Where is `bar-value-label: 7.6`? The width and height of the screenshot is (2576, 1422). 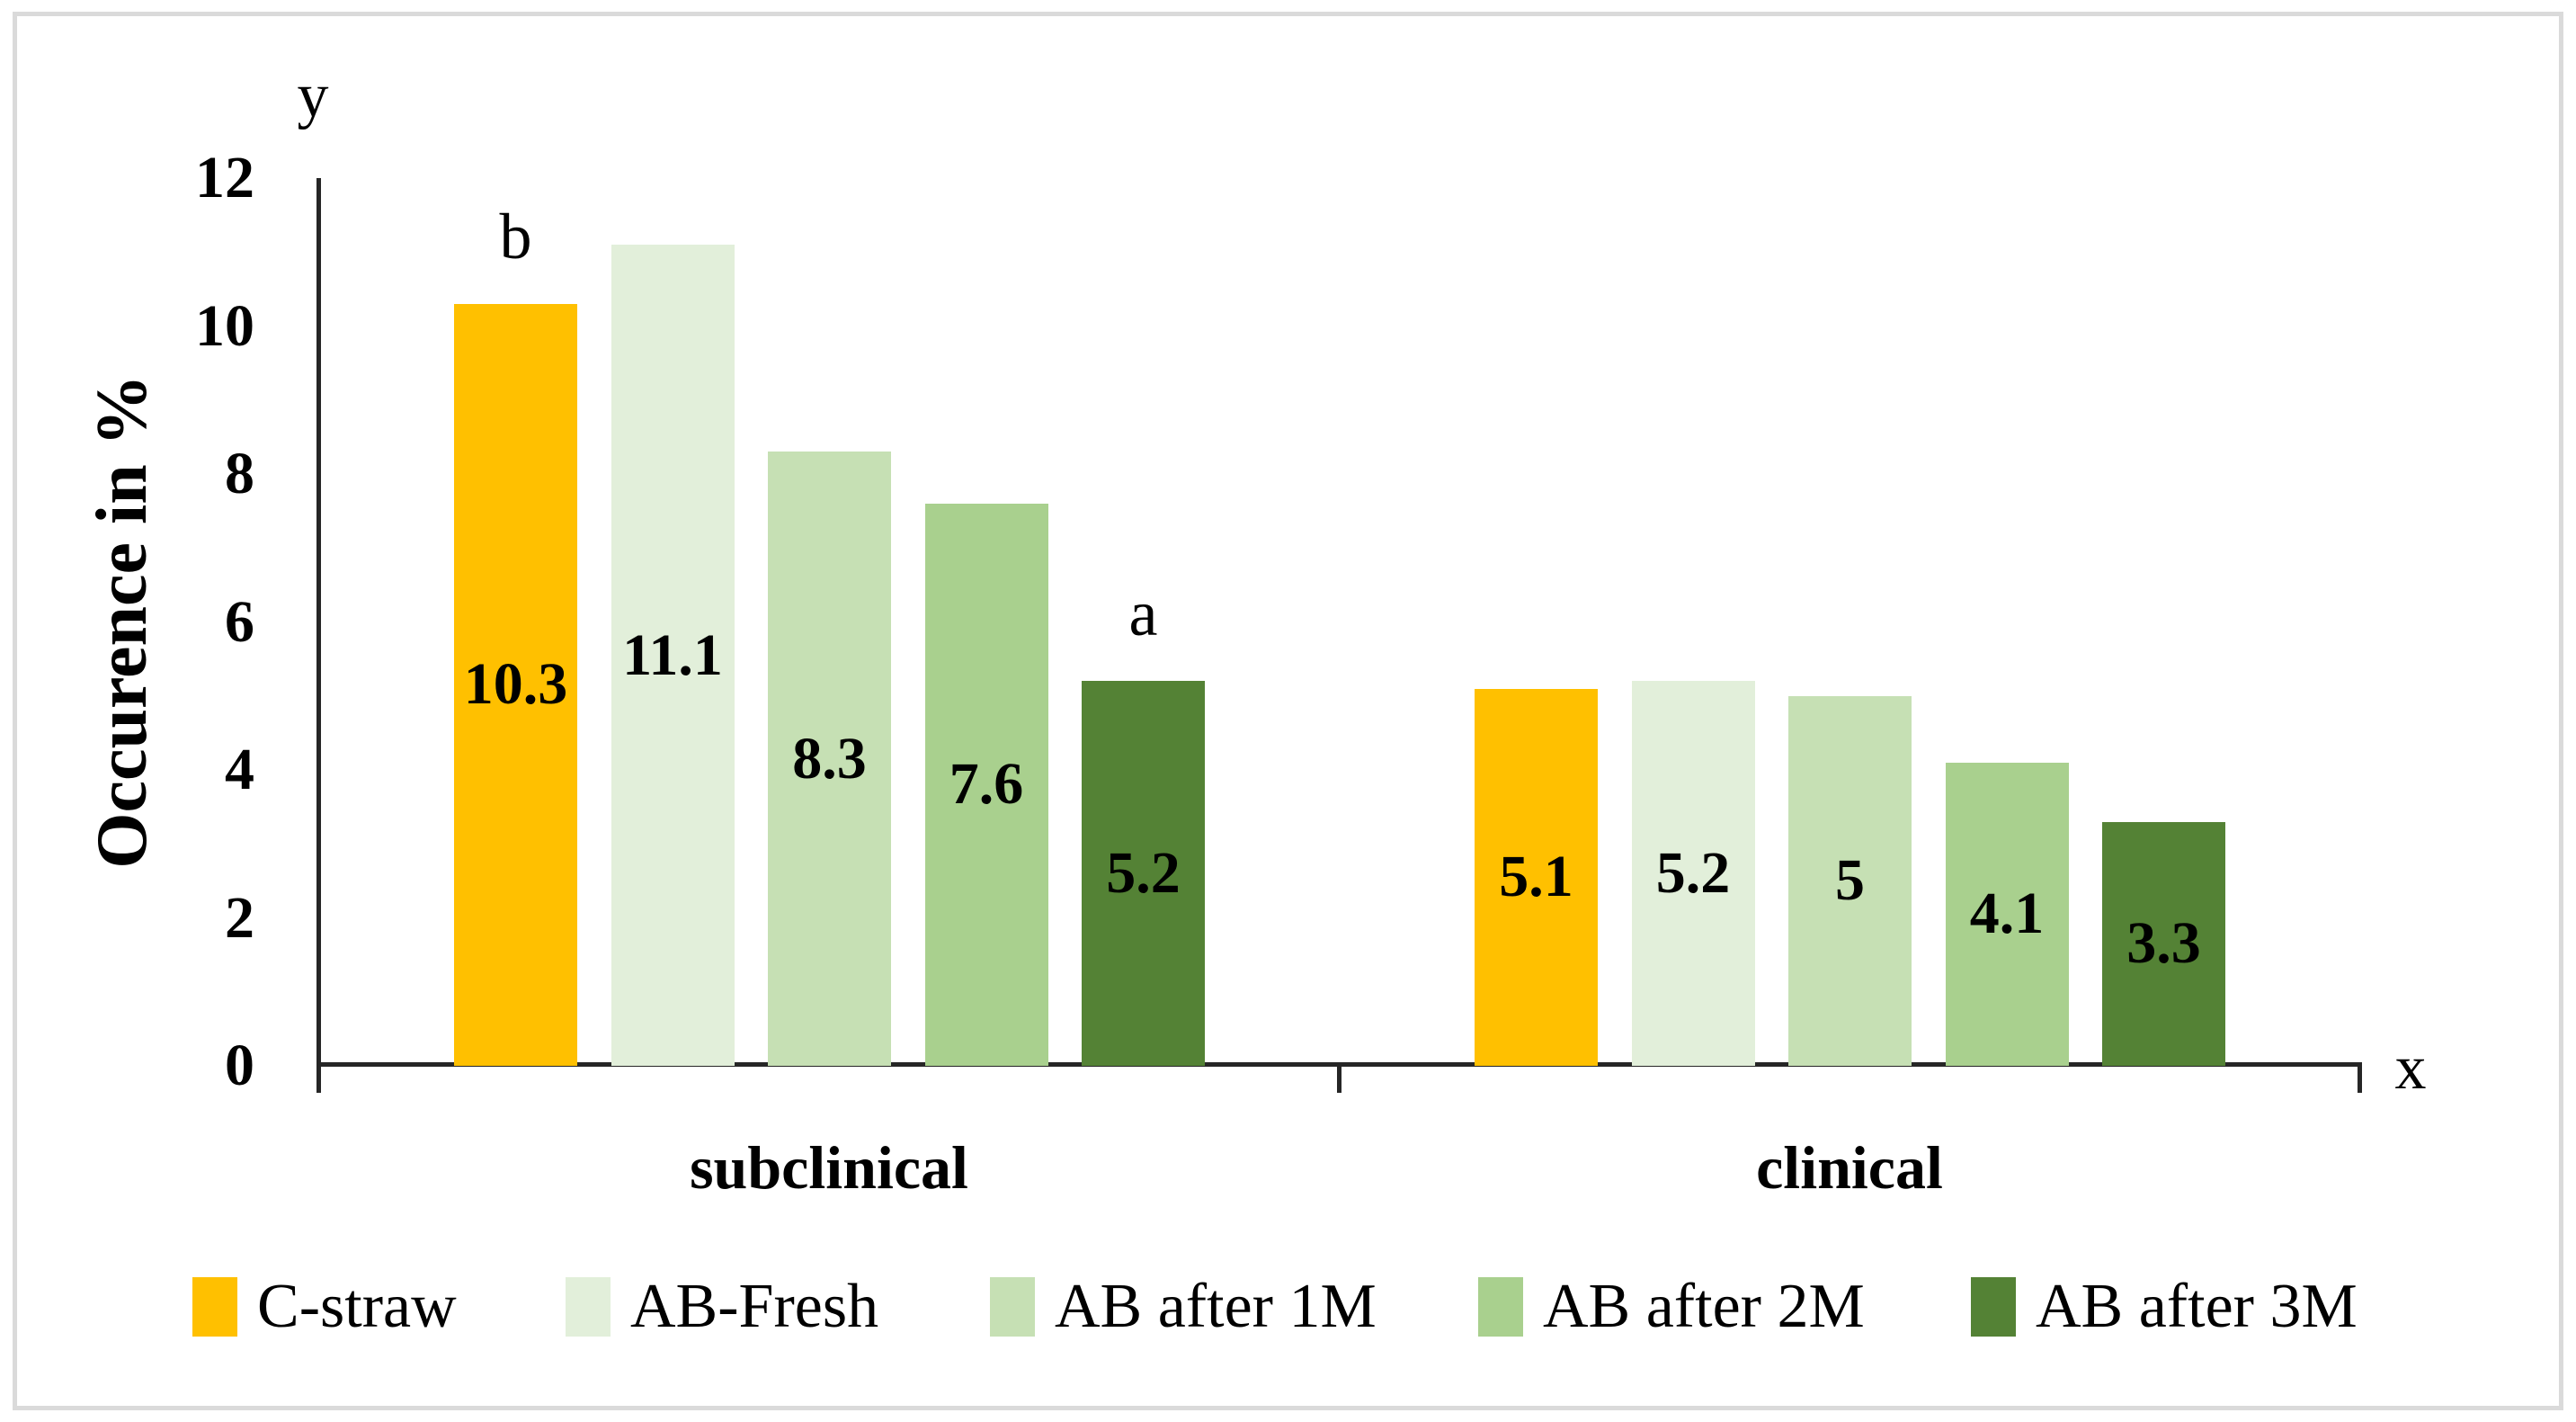 bar-value-label: 7.6 is located at coordinates (987, 784).